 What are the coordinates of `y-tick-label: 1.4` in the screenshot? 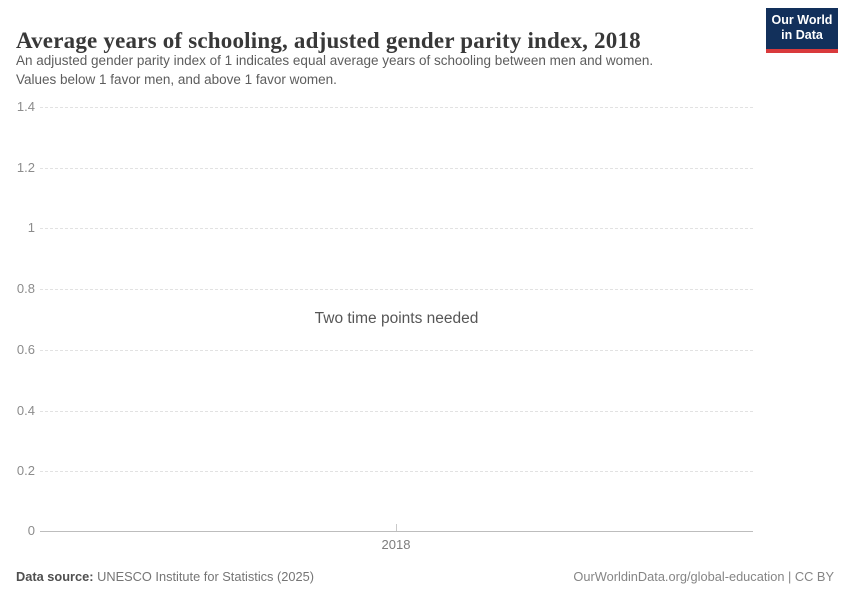 It's located at (25, 106).